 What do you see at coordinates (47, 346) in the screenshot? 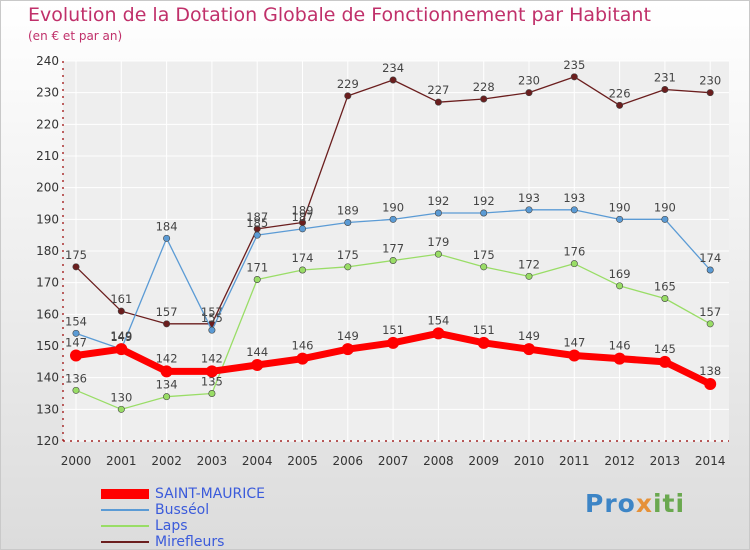
I see `y-tick-label: 150` at bounding box center [47, 346].